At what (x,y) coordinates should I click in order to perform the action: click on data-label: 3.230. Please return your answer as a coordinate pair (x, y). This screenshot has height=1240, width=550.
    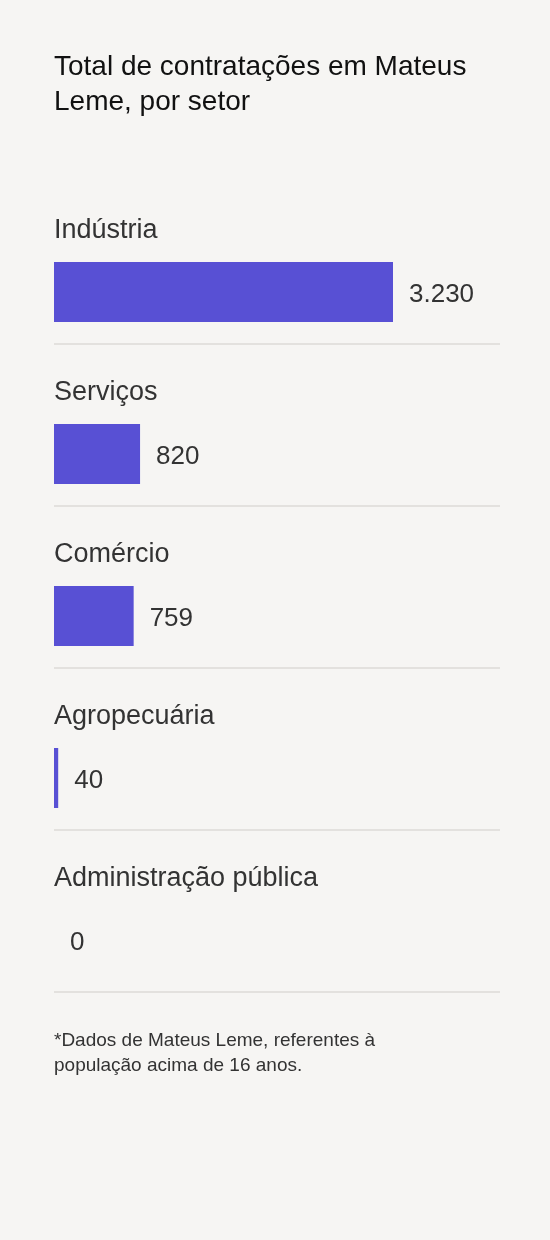
    Looking at the image, I should click on (442, 293).